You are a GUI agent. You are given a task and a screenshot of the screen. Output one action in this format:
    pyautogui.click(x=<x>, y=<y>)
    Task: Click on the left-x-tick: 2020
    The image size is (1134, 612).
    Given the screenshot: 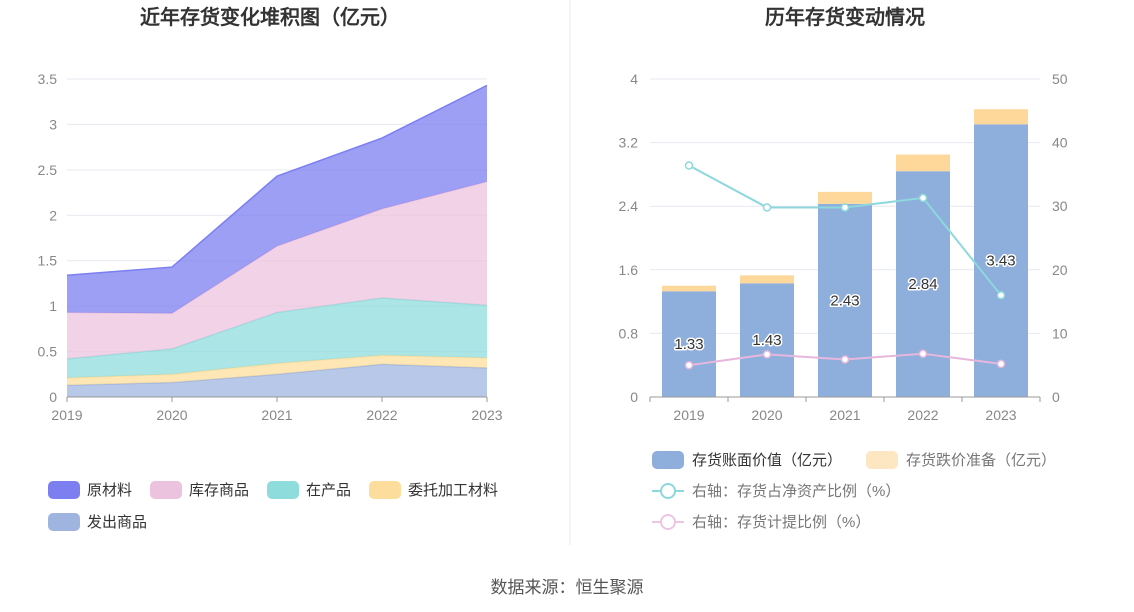 What is the action you would take?
    pyautogui.click(x=171, y=415)
    